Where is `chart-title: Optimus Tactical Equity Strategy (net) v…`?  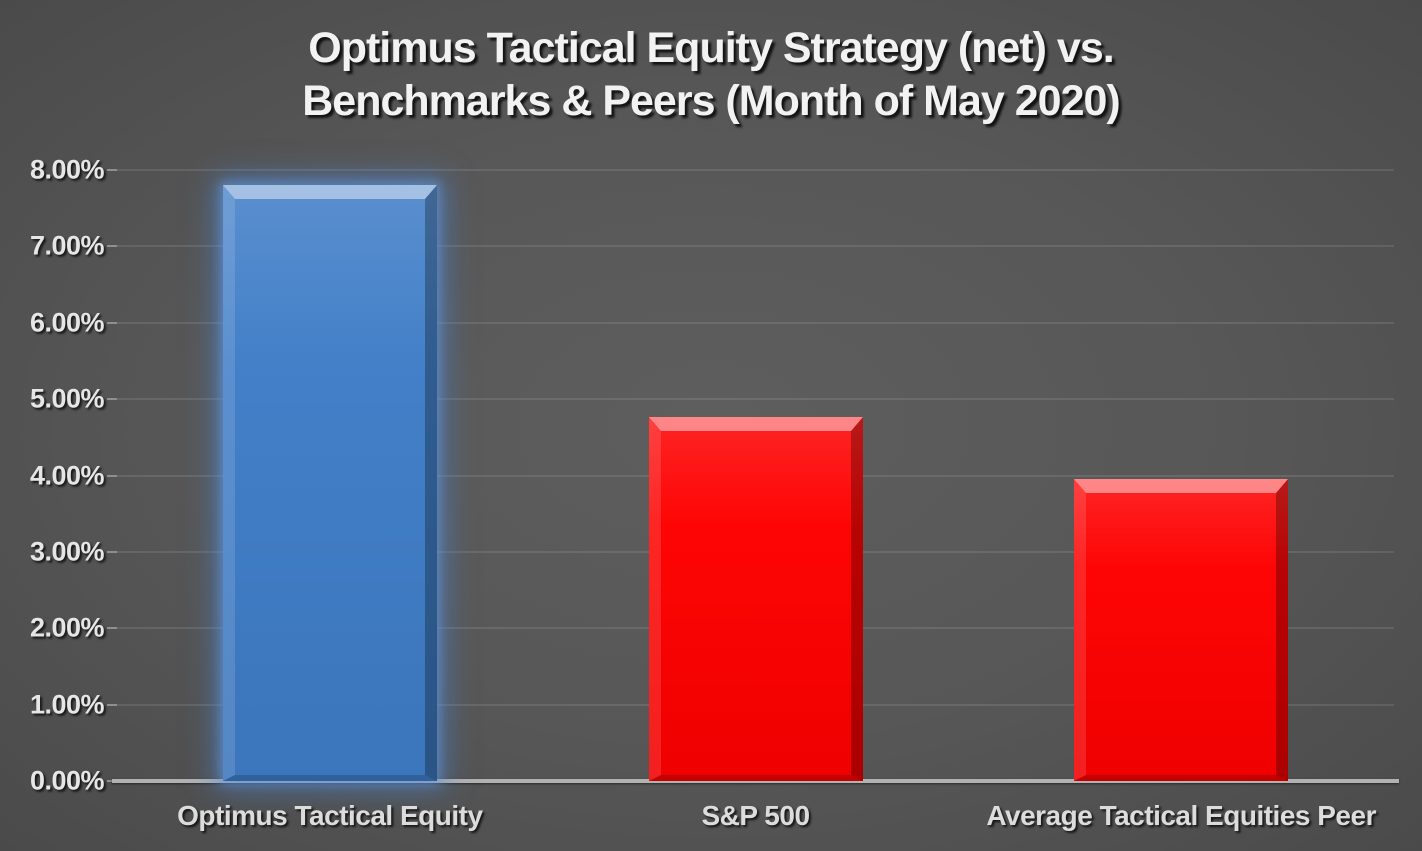
chart-title: Optimus Tactical Equity Strategy (net) v… is located at coordinates (711, 75).